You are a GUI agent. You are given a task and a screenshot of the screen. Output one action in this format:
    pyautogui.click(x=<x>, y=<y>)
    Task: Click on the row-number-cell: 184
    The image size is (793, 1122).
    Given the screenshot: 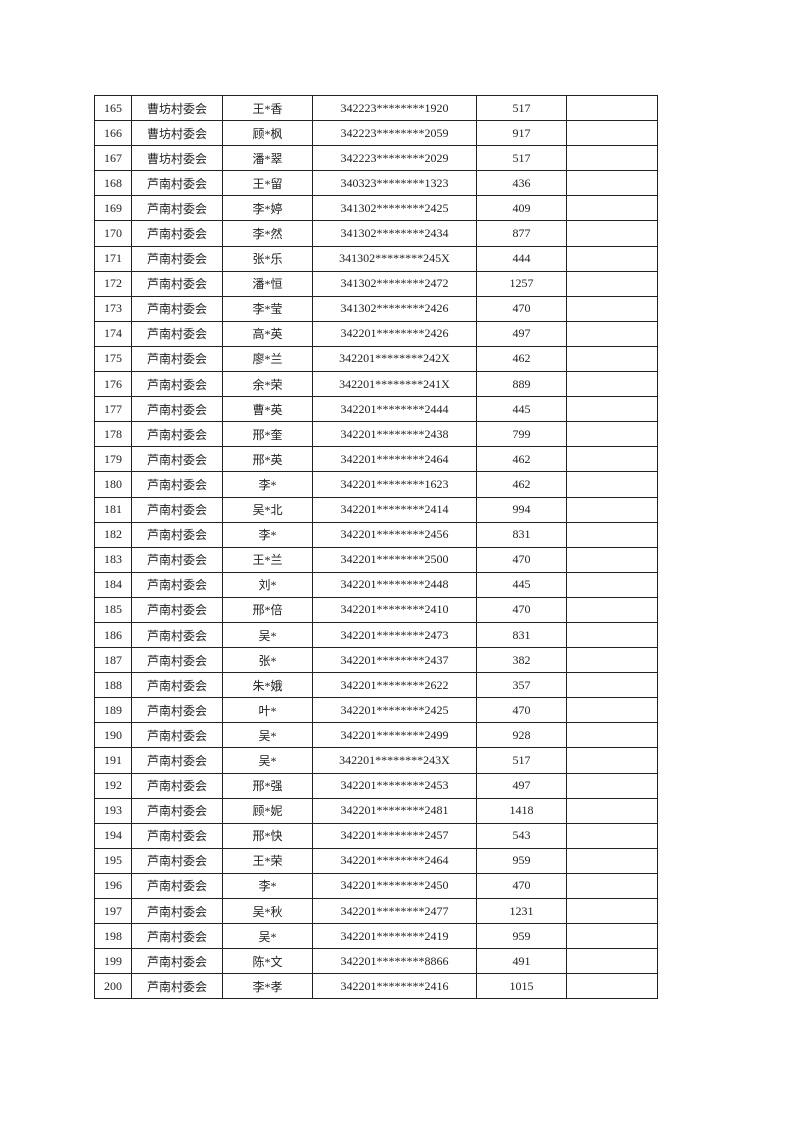 What is the action you would take?
    pyautogui.click(x=113, y=584)
    